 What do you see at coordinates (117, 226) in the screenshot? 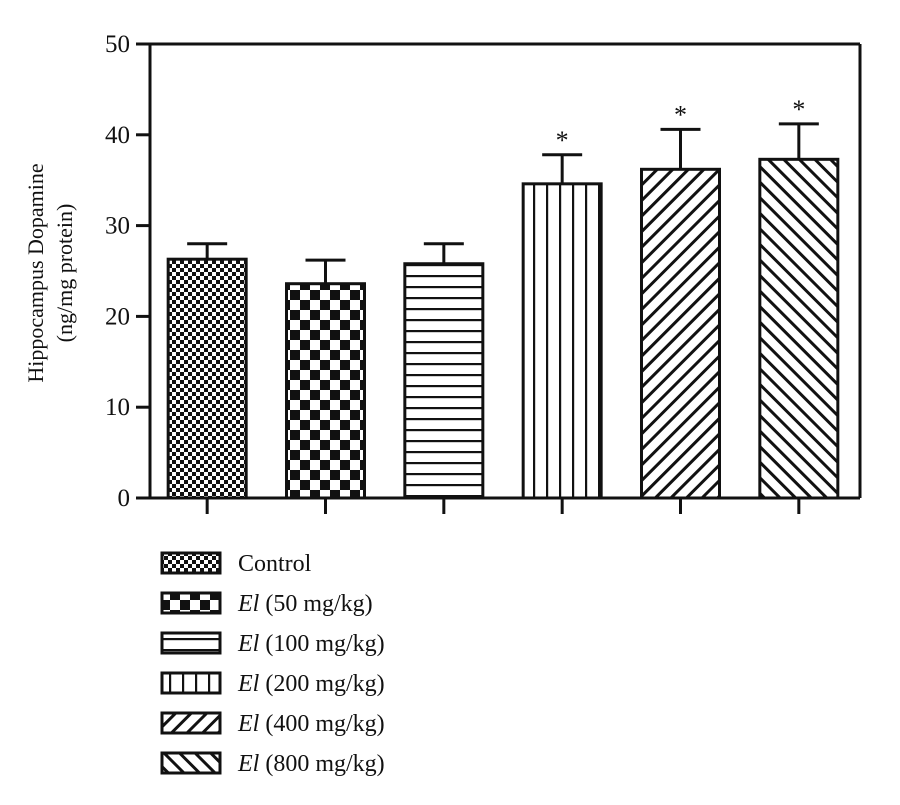
I see `y-tick-label: 30` at bounding box center [117, 226].